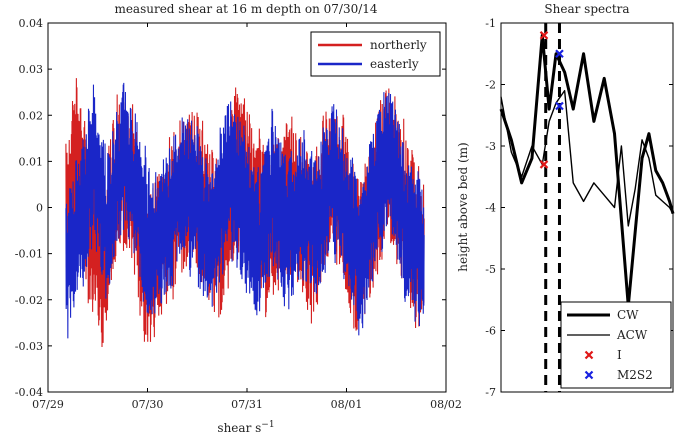 This screenshot has height=437, width=675. What do you see at coordinates (31, 69) in the screenshot?
I see `left-y-tick-label: 0.03` at bounding box center [31, 69].